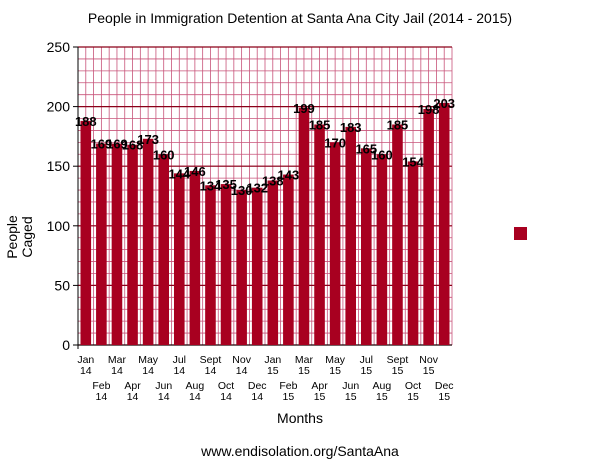 This screenshot has width=600, height=463. I want to click on x-tick-label-month: Nov, so click(428, 360).